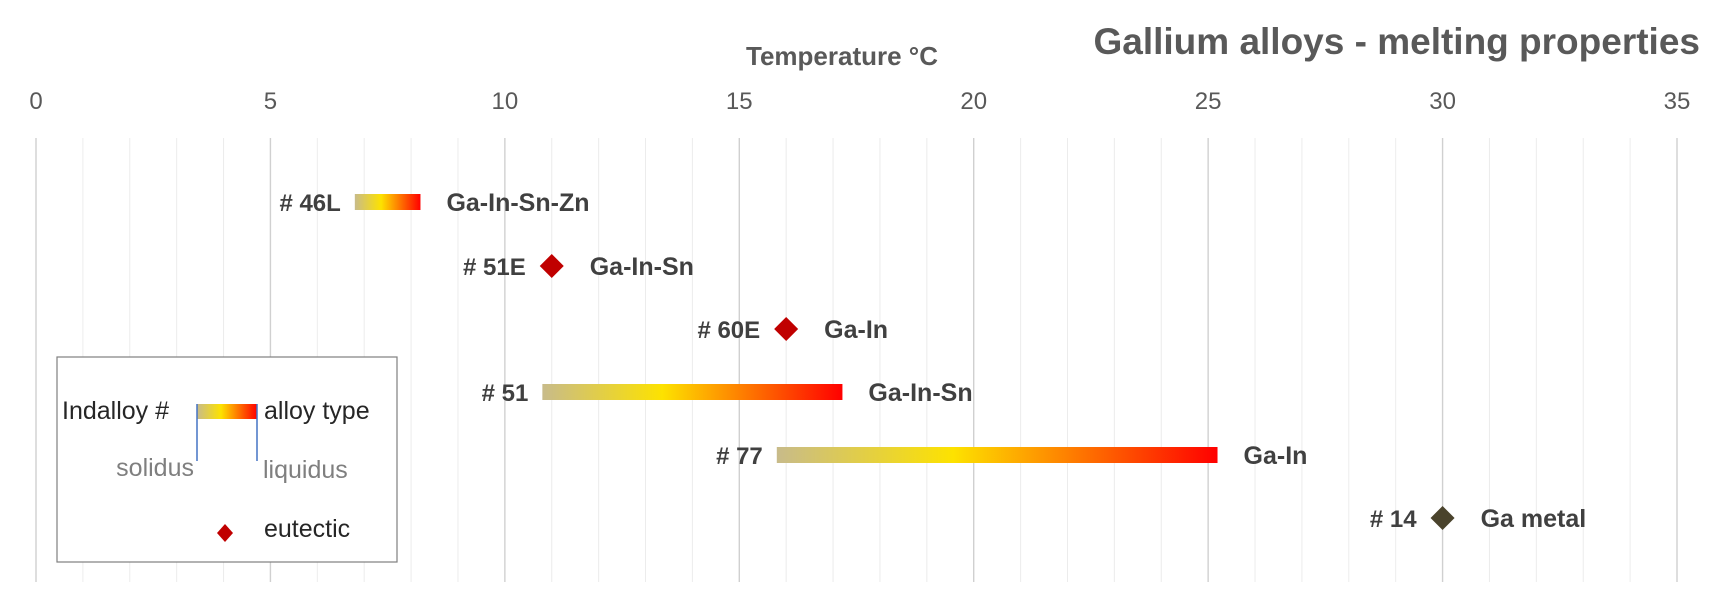  What do you see at coordinates (1208, 101) in the screenshot?
I see `x-tick-label: 25` at bounding box center [1208, 101].